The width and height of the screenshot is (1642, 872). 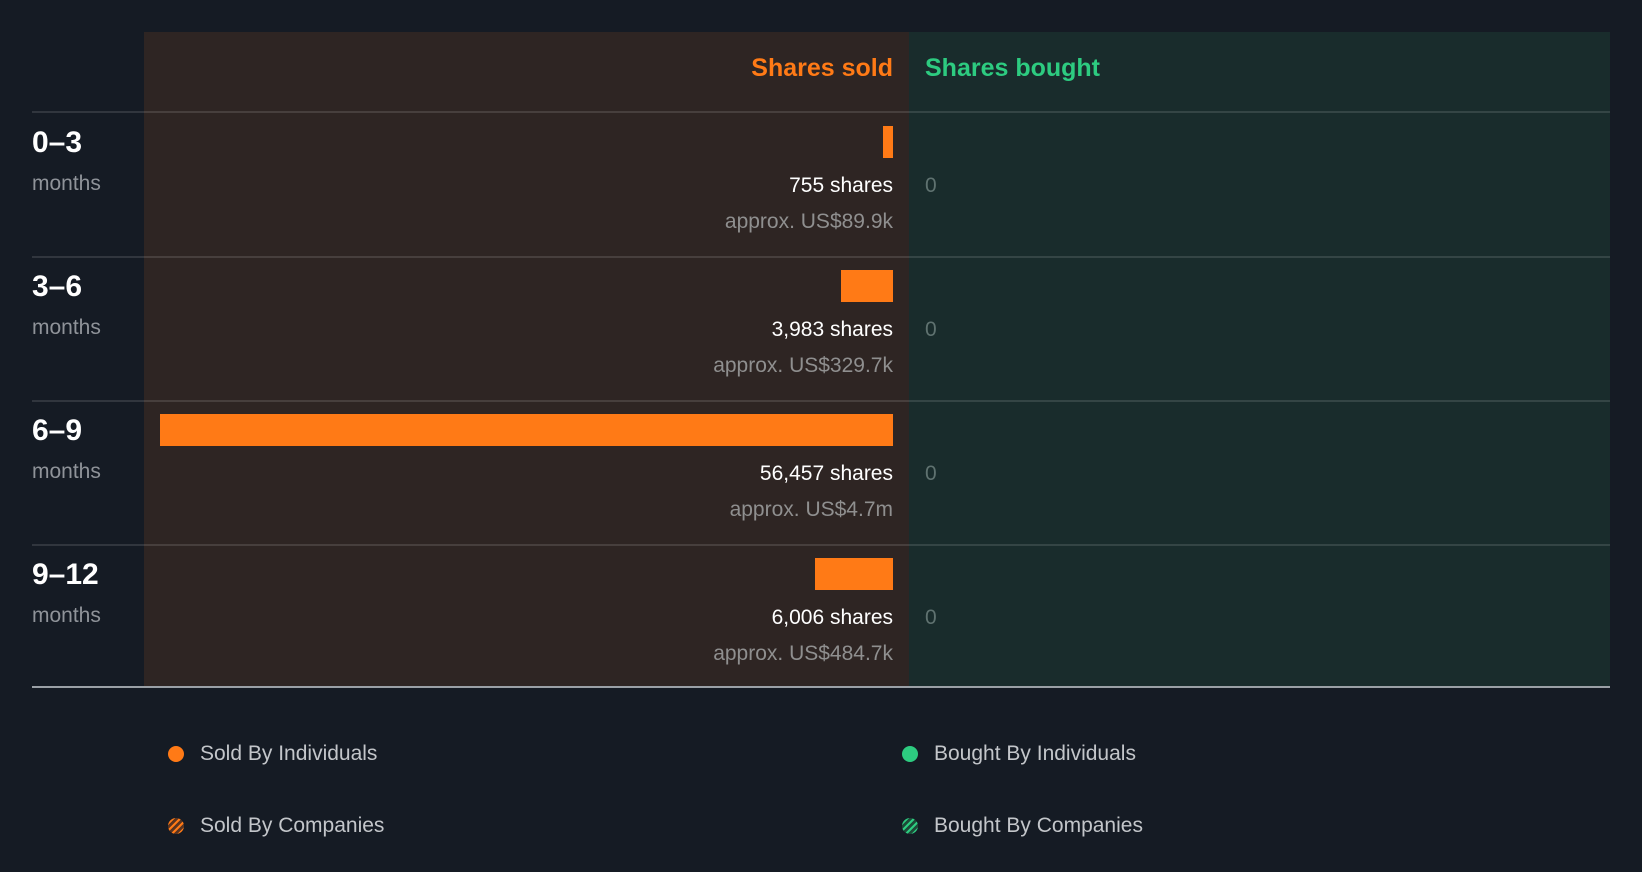 What do you see at coordinates (65, 574) in the screenshot?
I see `period-label: 9–12` at bounding box center [65, 574].